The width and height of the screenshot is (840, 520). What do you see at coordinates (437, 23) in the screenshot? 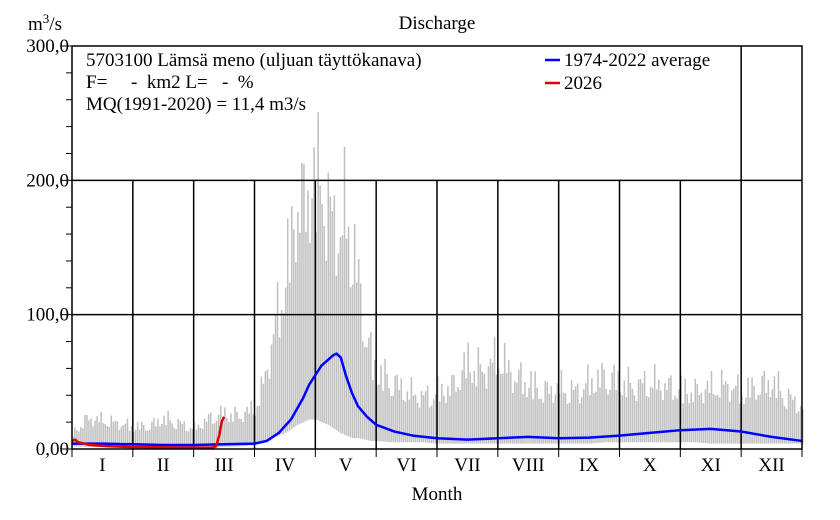
I see `chart-title: Discharge` at bounding box center [437, 23].